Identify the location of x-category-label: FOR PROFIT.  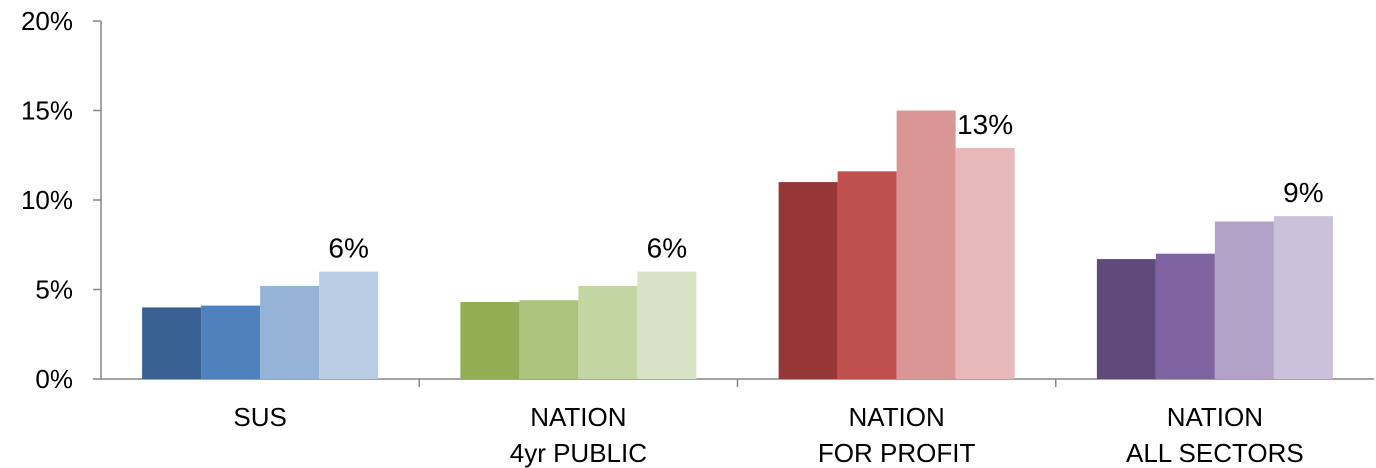
(897, 453).